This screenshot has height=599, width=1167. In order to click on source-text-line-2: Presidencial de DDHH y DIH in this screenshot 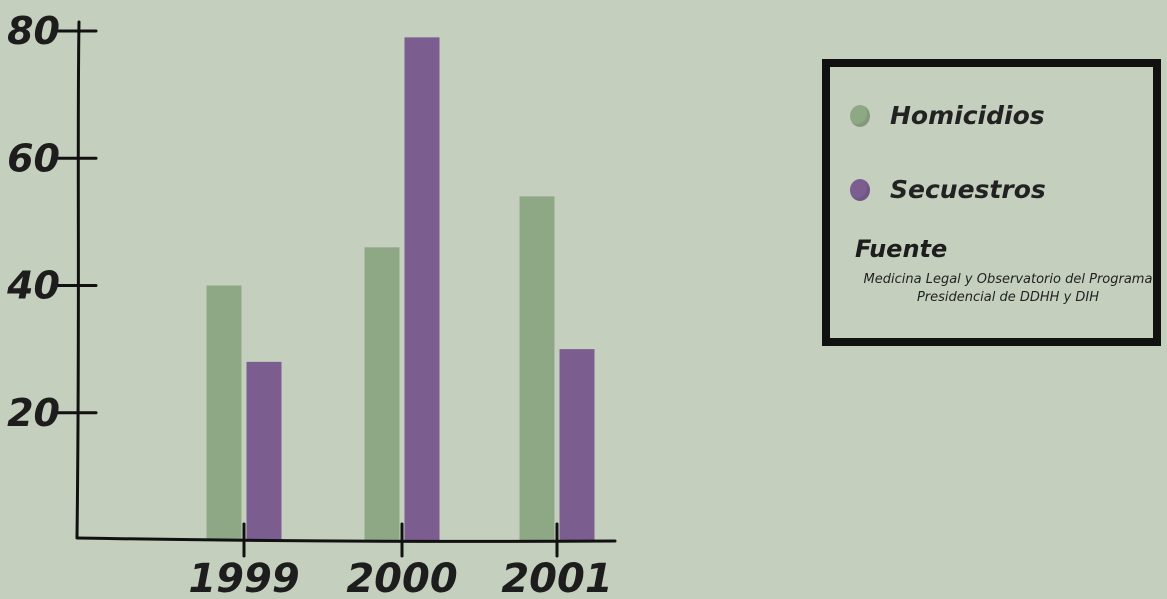, I will do `click(1008, 297)`.